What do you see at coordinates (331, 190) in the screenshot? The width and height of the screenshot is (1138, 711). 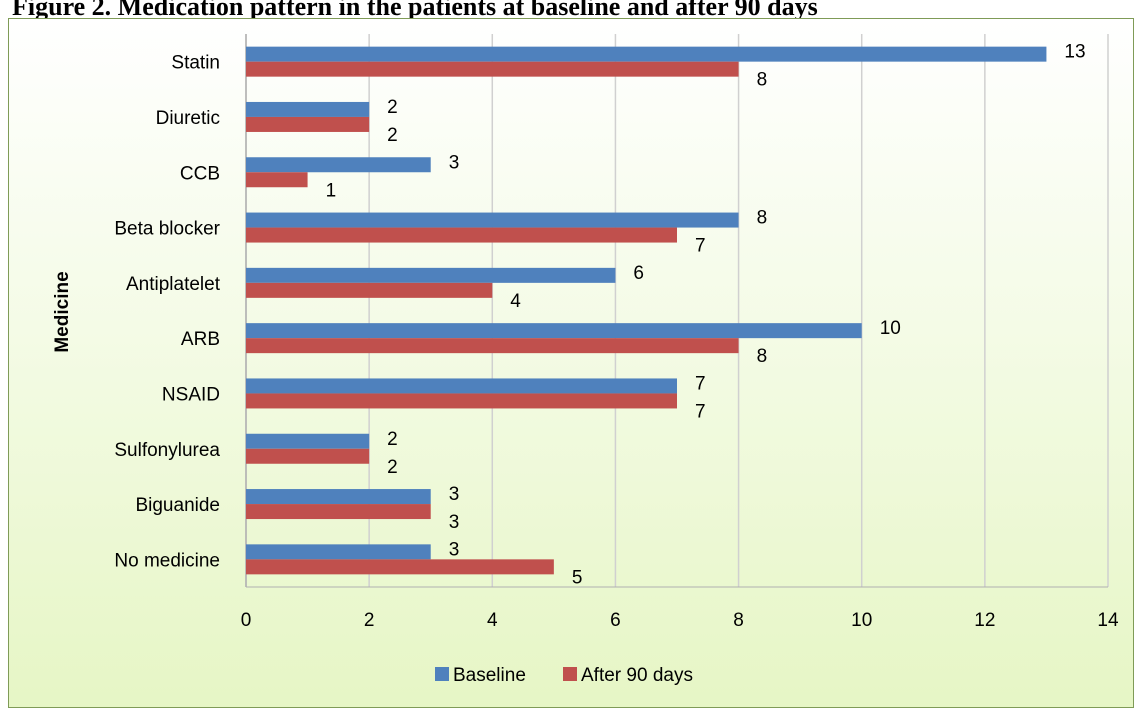 I see `data-label-after-90-days: 1` at bounding box center [331, 190].